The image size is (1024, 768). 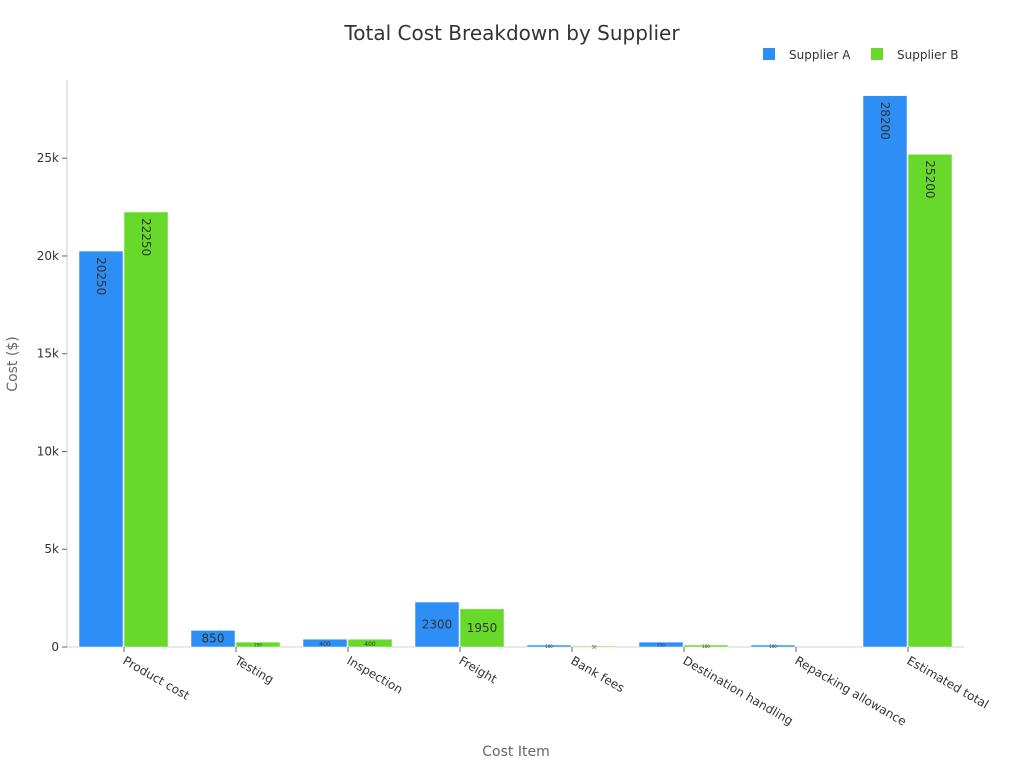 I want to click on data-label-supplier-b-freight: 1950, so click(x=482, y=628).